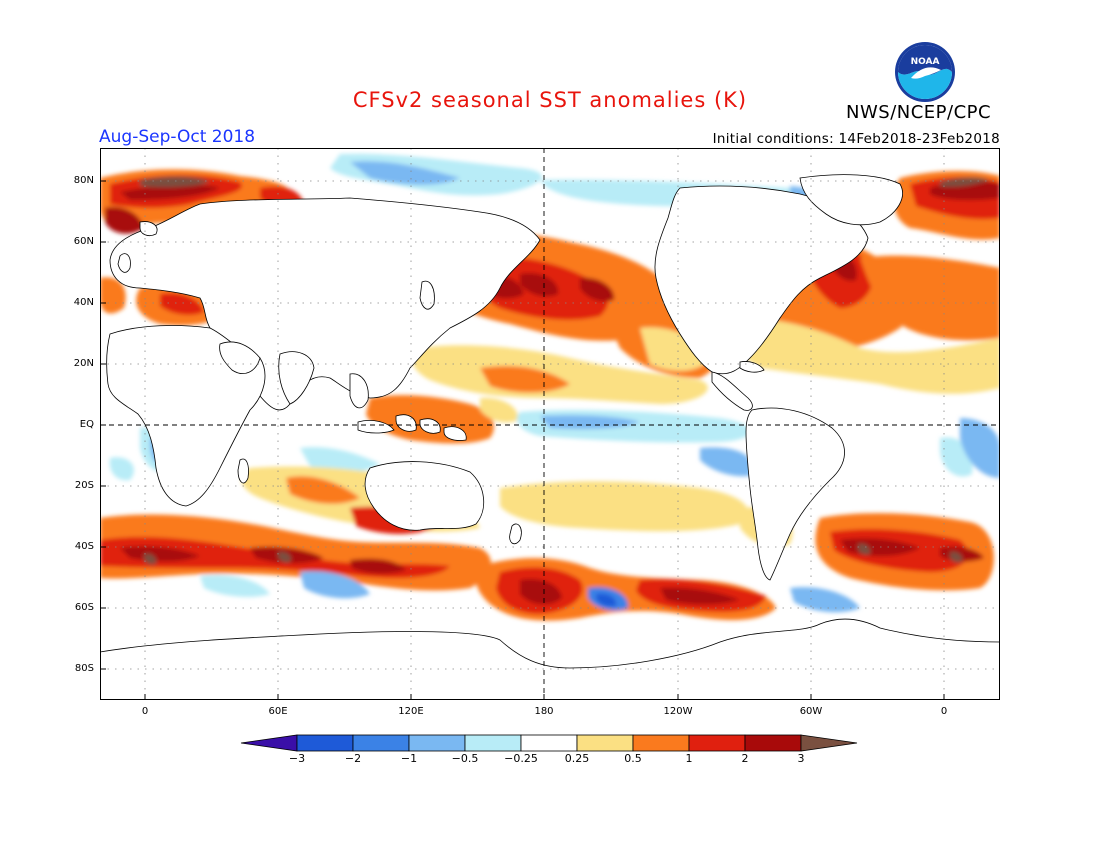  What do you see at coordinates (177, 137) in the screenshot?
I see `season-label: Aug-Sep-Oct 2018` at bounding box center [177, 137].